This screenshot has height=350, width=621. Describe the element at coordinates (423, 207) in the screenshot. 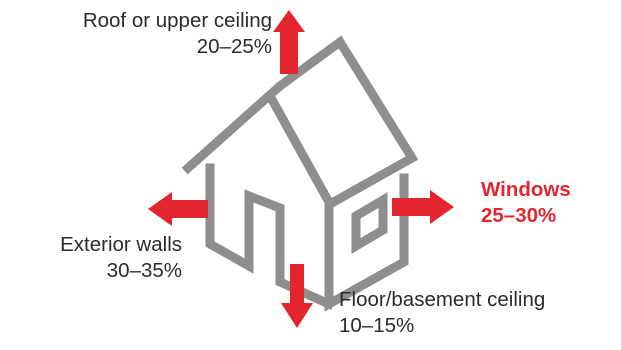

I see `right-arrow` at that location.